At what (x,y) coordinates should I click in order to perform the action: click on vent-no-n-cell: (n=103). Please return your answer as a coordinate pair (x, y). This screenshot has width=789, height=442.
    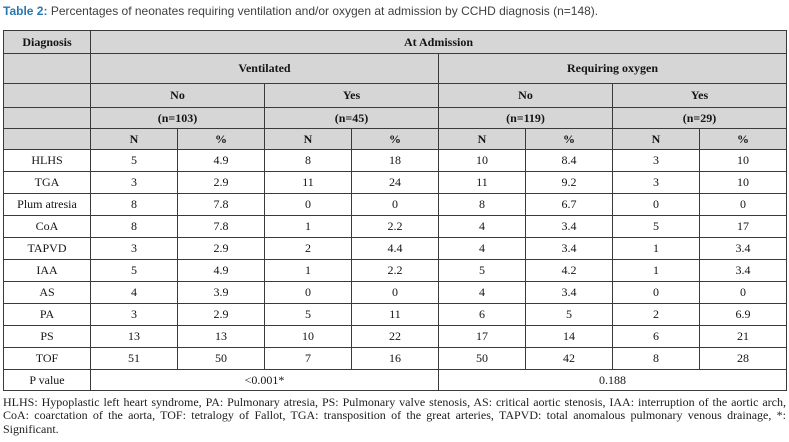
    Looking at the image, I should click on (177, 118).